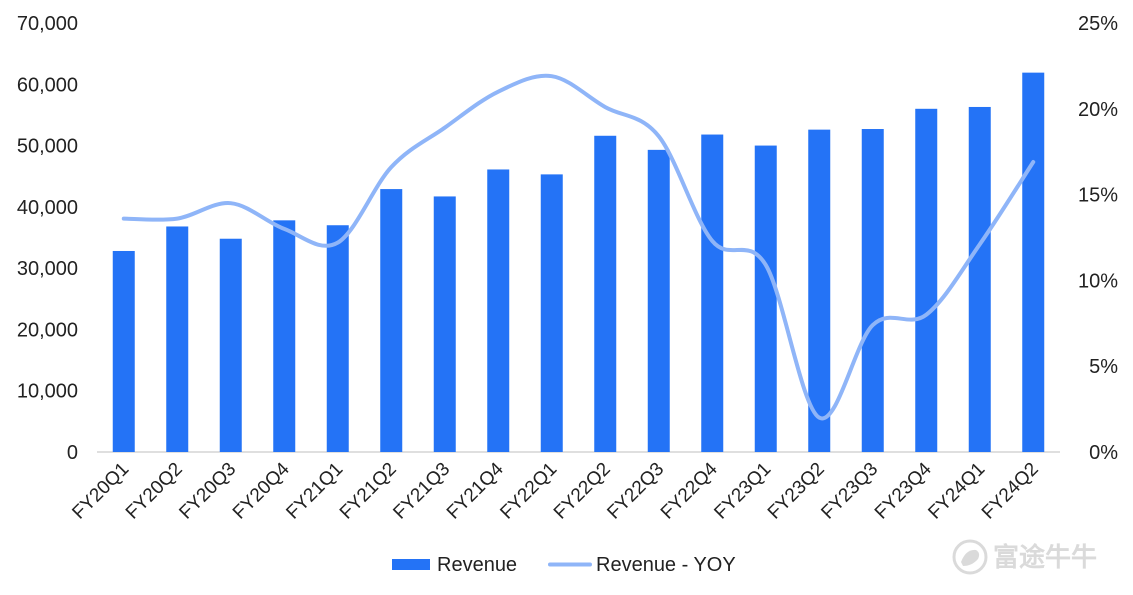  Describe the element at coordinates (903, 490) in the screenshot. I see `category-label: FY23Q4` at that location.